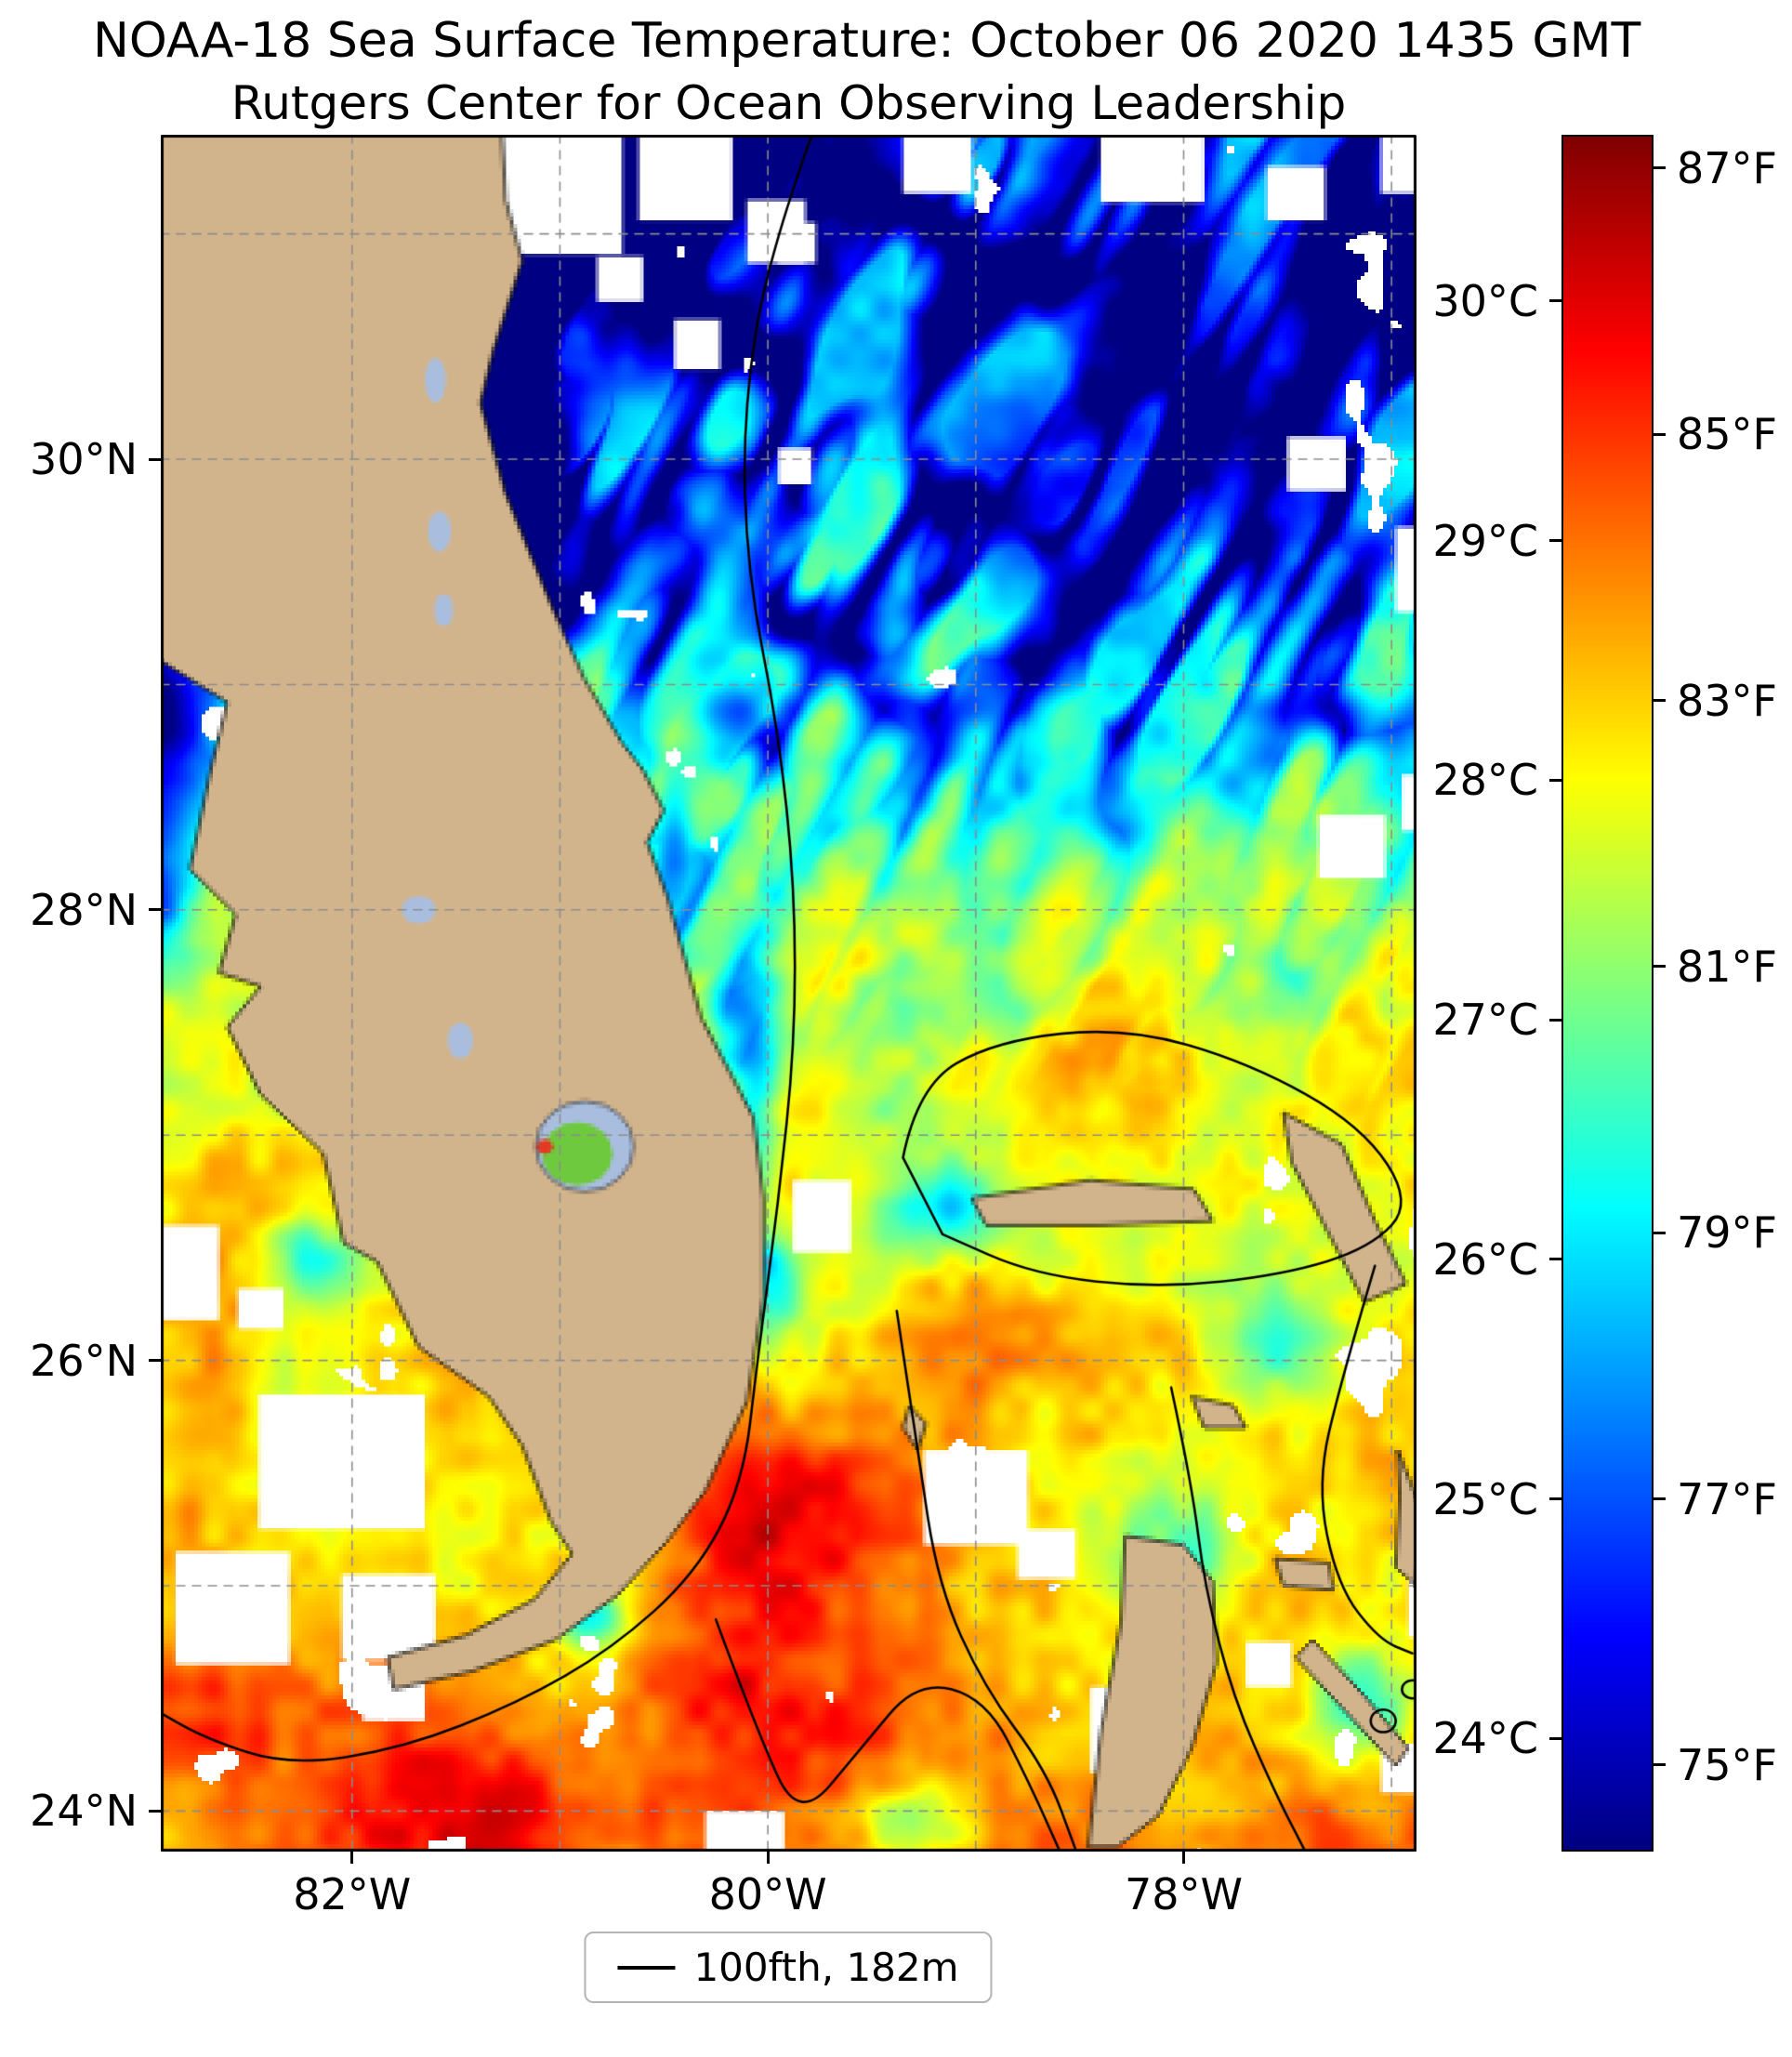 The height and width of the screenshot is (2057, 1792). Describe the element at coordinates (1485, 1259) in the screenshot. I see `colorbar-c-label: 26°C` at that location.